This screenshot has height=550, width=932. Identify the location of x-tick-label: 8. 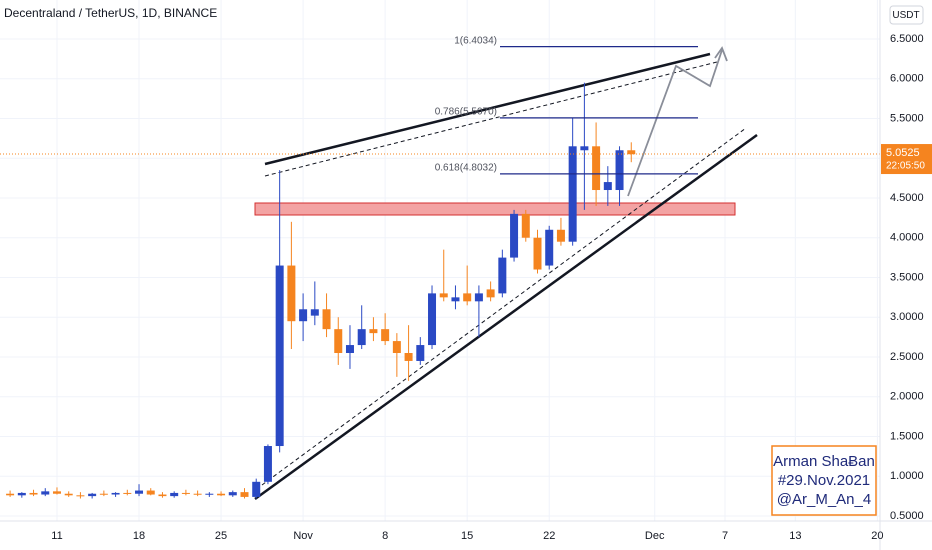
(385, 536).